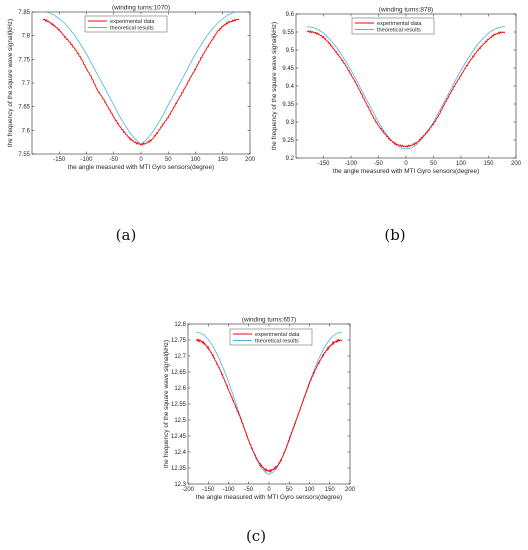 Image resolution: width=528 pixels, height=550 pixels. Describe the element at coordinates (179, 373) in the screenshot. I see `y-tick-label: 12.65` at that location.